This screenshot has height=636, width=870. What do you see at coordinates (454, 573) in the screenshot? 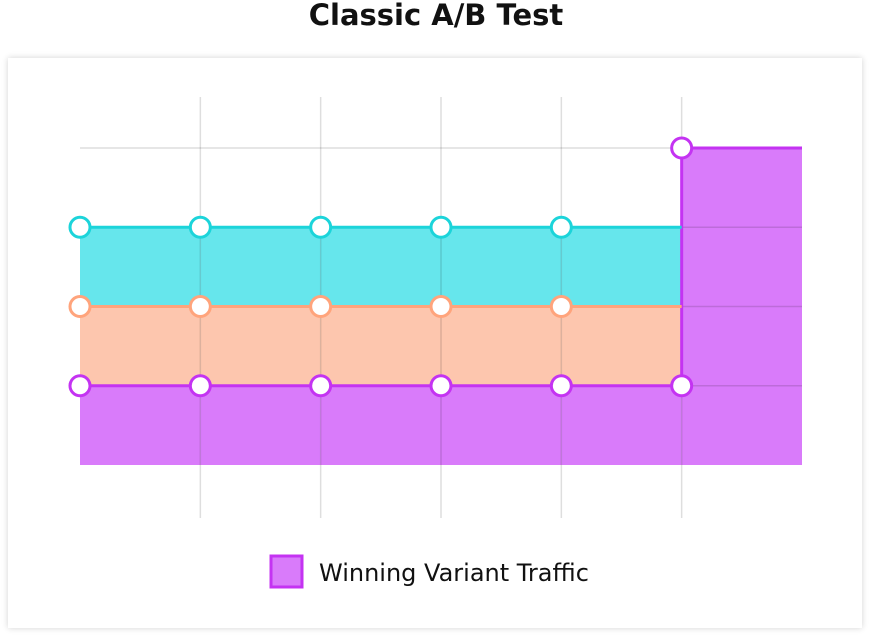
I see `legend-label: Winning Variant Traffic` at bounding box center [454, 573].